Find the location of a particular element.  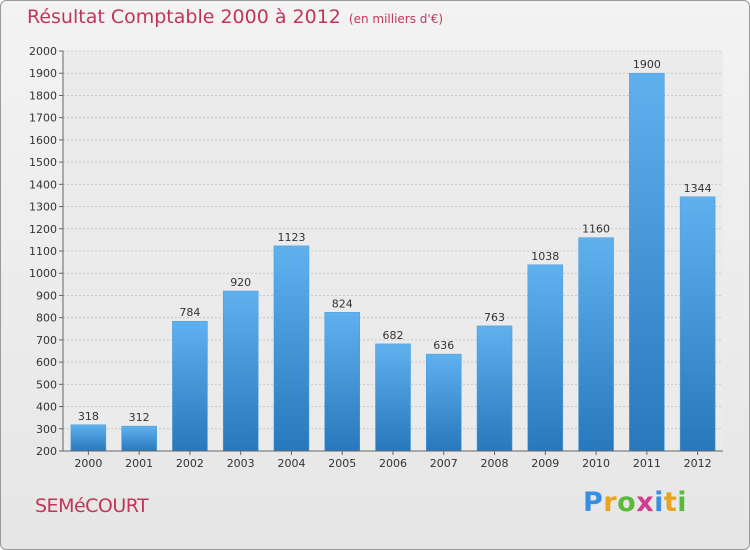

y-tick-label: 1300 is located at coordinates (43, 207).